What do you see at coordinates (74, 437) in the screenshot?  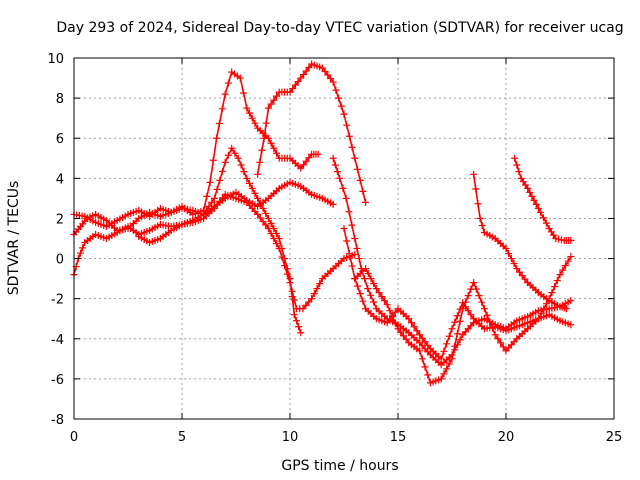 I see `x-tick-label: 0` at bounding box center [74, 437].